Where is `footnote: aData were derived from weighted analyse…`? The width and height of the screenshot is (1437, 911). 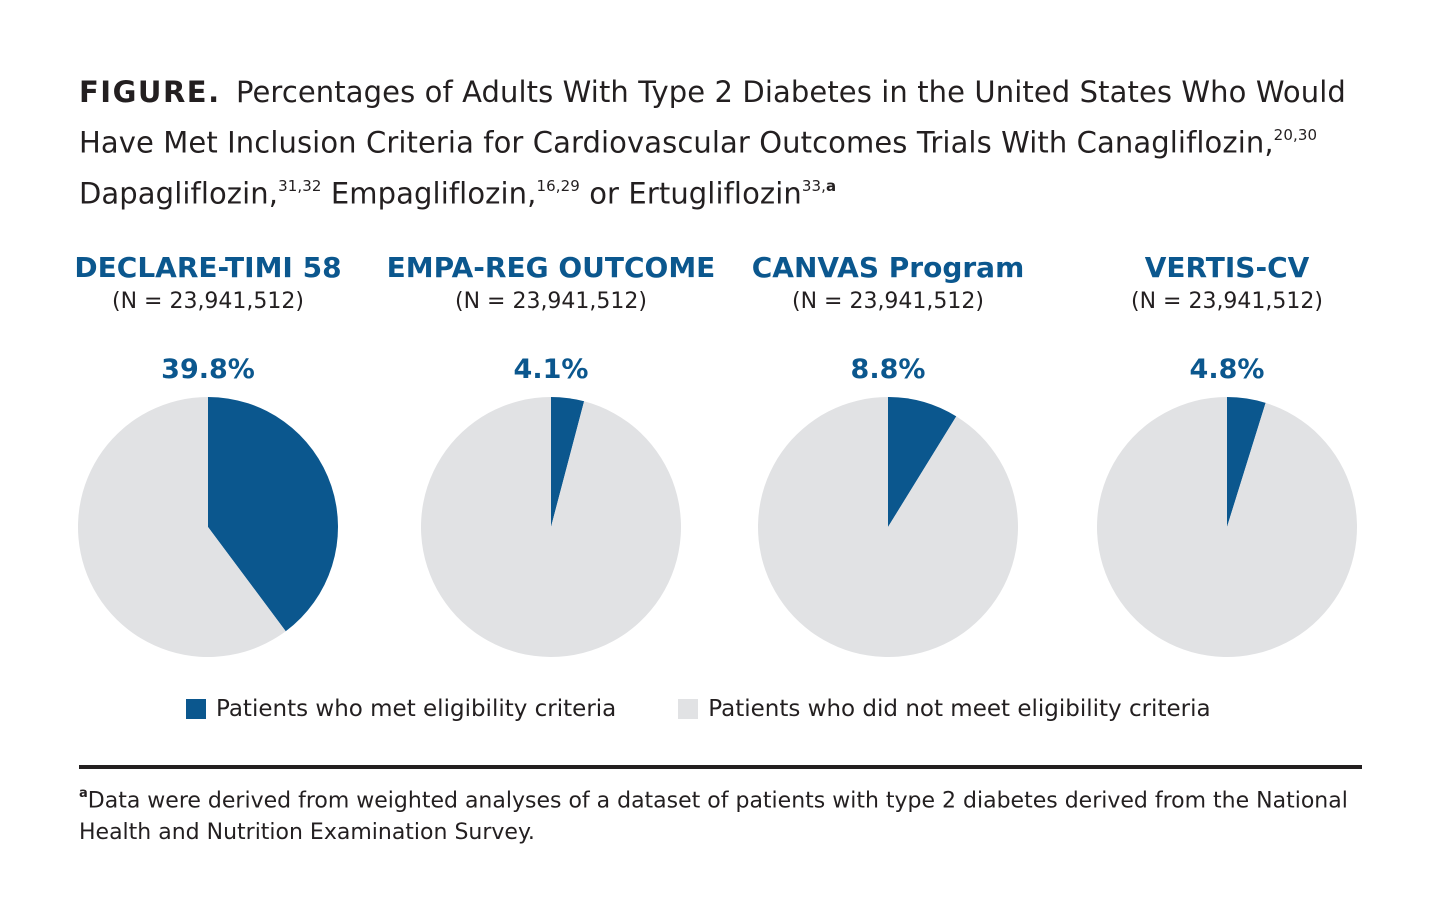 footnote: aData were derived from weighted analyse… is located at coordinates (729, 814).